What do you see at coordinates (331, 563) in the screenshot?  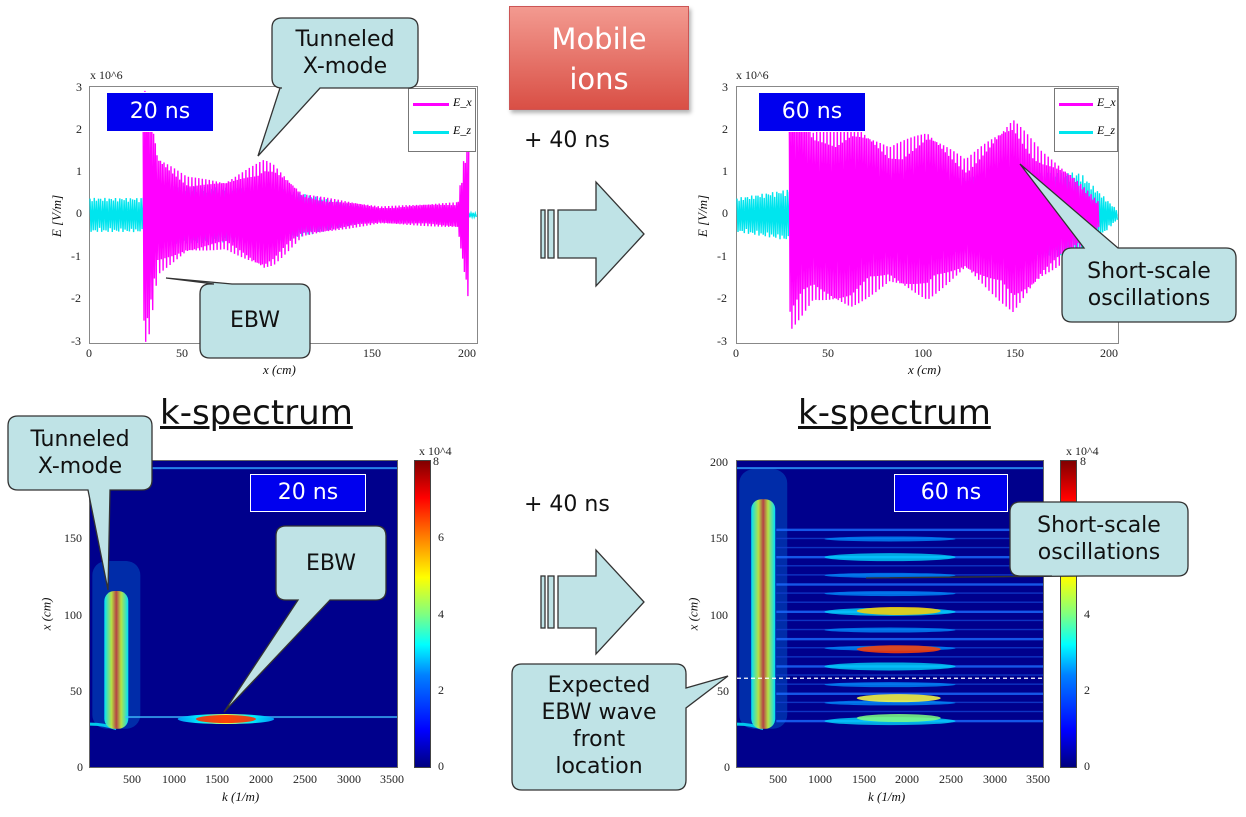 I see `callout-bl-ebw-text: EBW` at bounding box center [331, 563].